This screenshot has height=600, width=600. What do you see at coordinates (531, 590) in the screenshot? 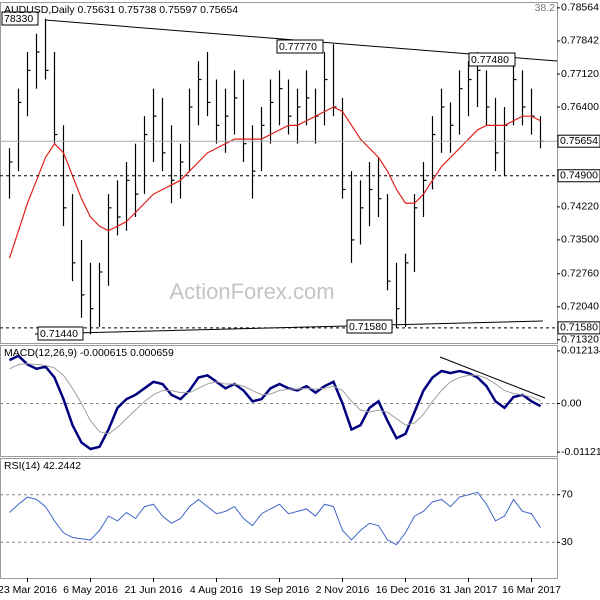
I see `x-tick-label: 16 Mar 2017` at bounding box center [531, 590].